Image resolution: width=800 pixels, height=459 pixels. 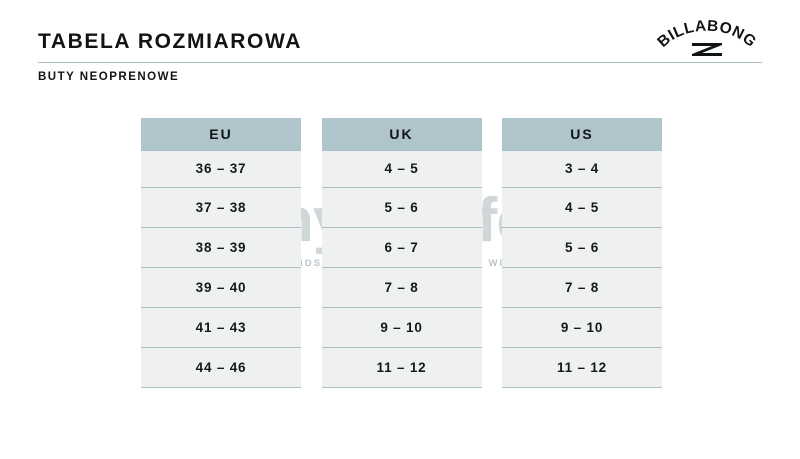 What do you see at coordinates (221, 288) in the screenshot?
I see `table-cell: 39 – 40` at bounding box center [221, 288].